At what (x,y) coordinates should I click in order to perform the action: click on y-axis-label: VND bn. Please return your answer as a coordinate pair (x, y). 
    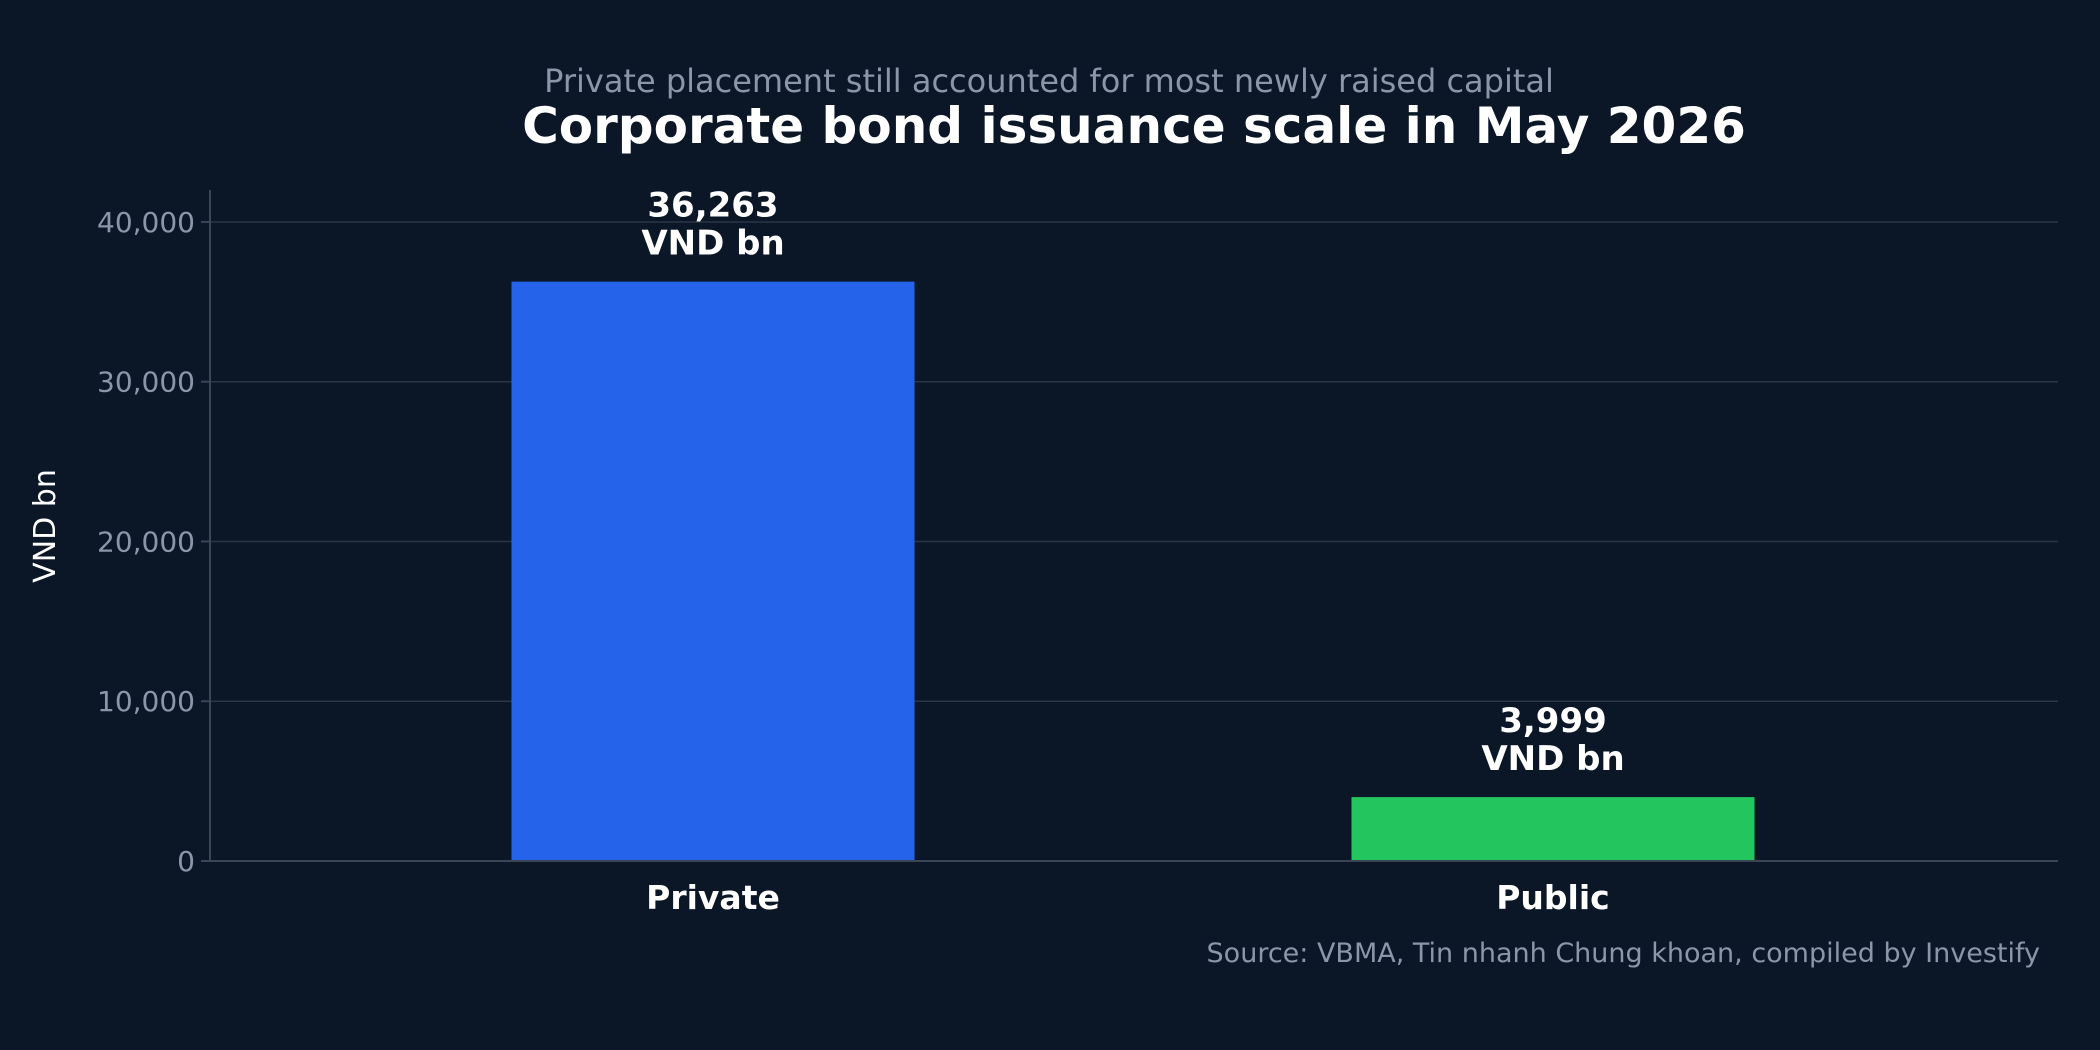
    Looking at the image, I should click on (45, 526).